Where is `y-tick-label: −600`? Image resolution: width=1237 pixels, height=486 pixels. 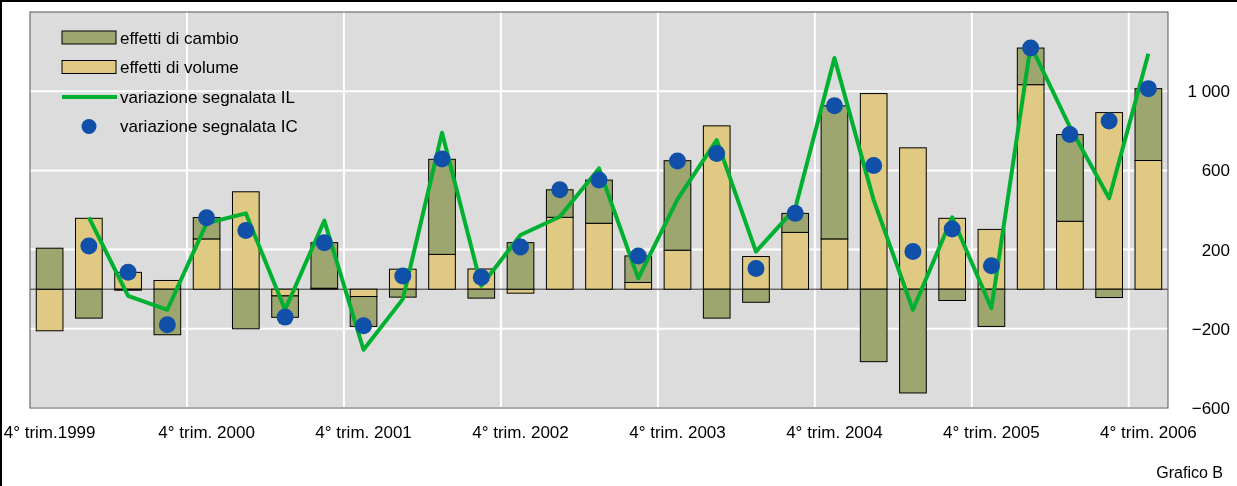
y-tick-label: −600 is located at coordinates (1210, 408).